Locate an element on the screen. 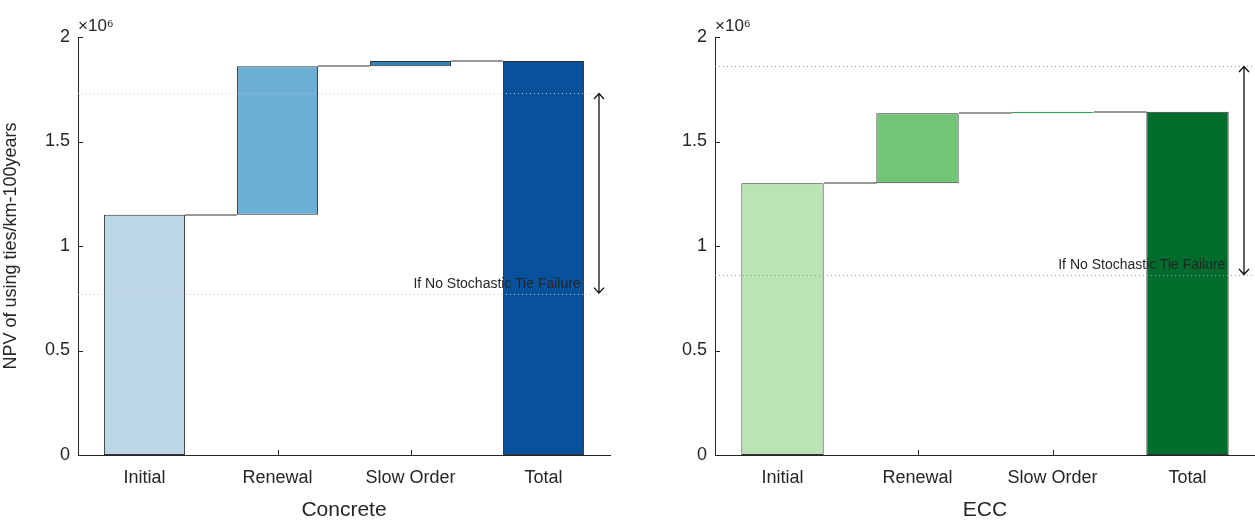 The image size is (1255, 523). x-axis-title: Concrete is located at coordinates (344, 509).